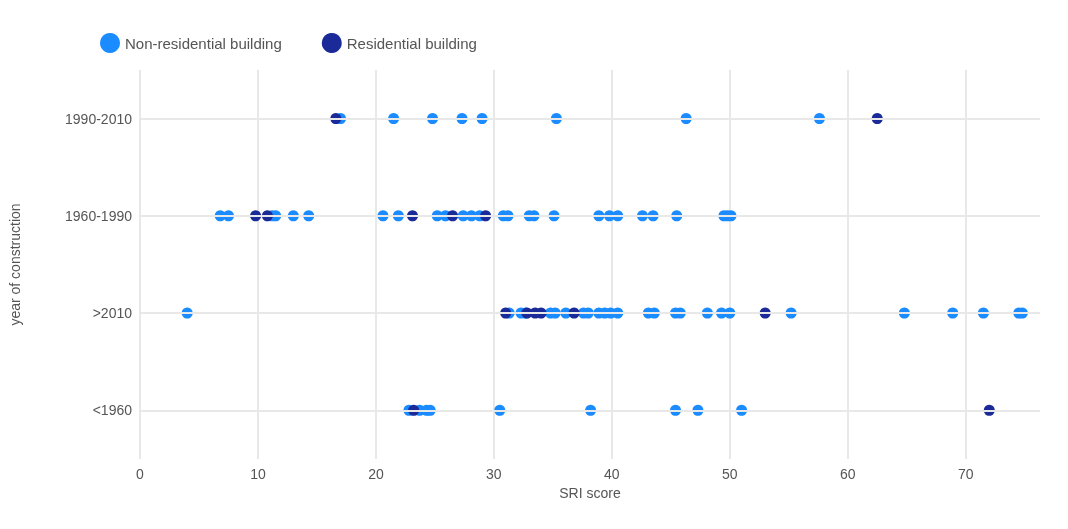  What do you see at coordinates (112, 313) in the screenshot?
I see `y-tick-label: >2010` at bounding box center [112, 313].